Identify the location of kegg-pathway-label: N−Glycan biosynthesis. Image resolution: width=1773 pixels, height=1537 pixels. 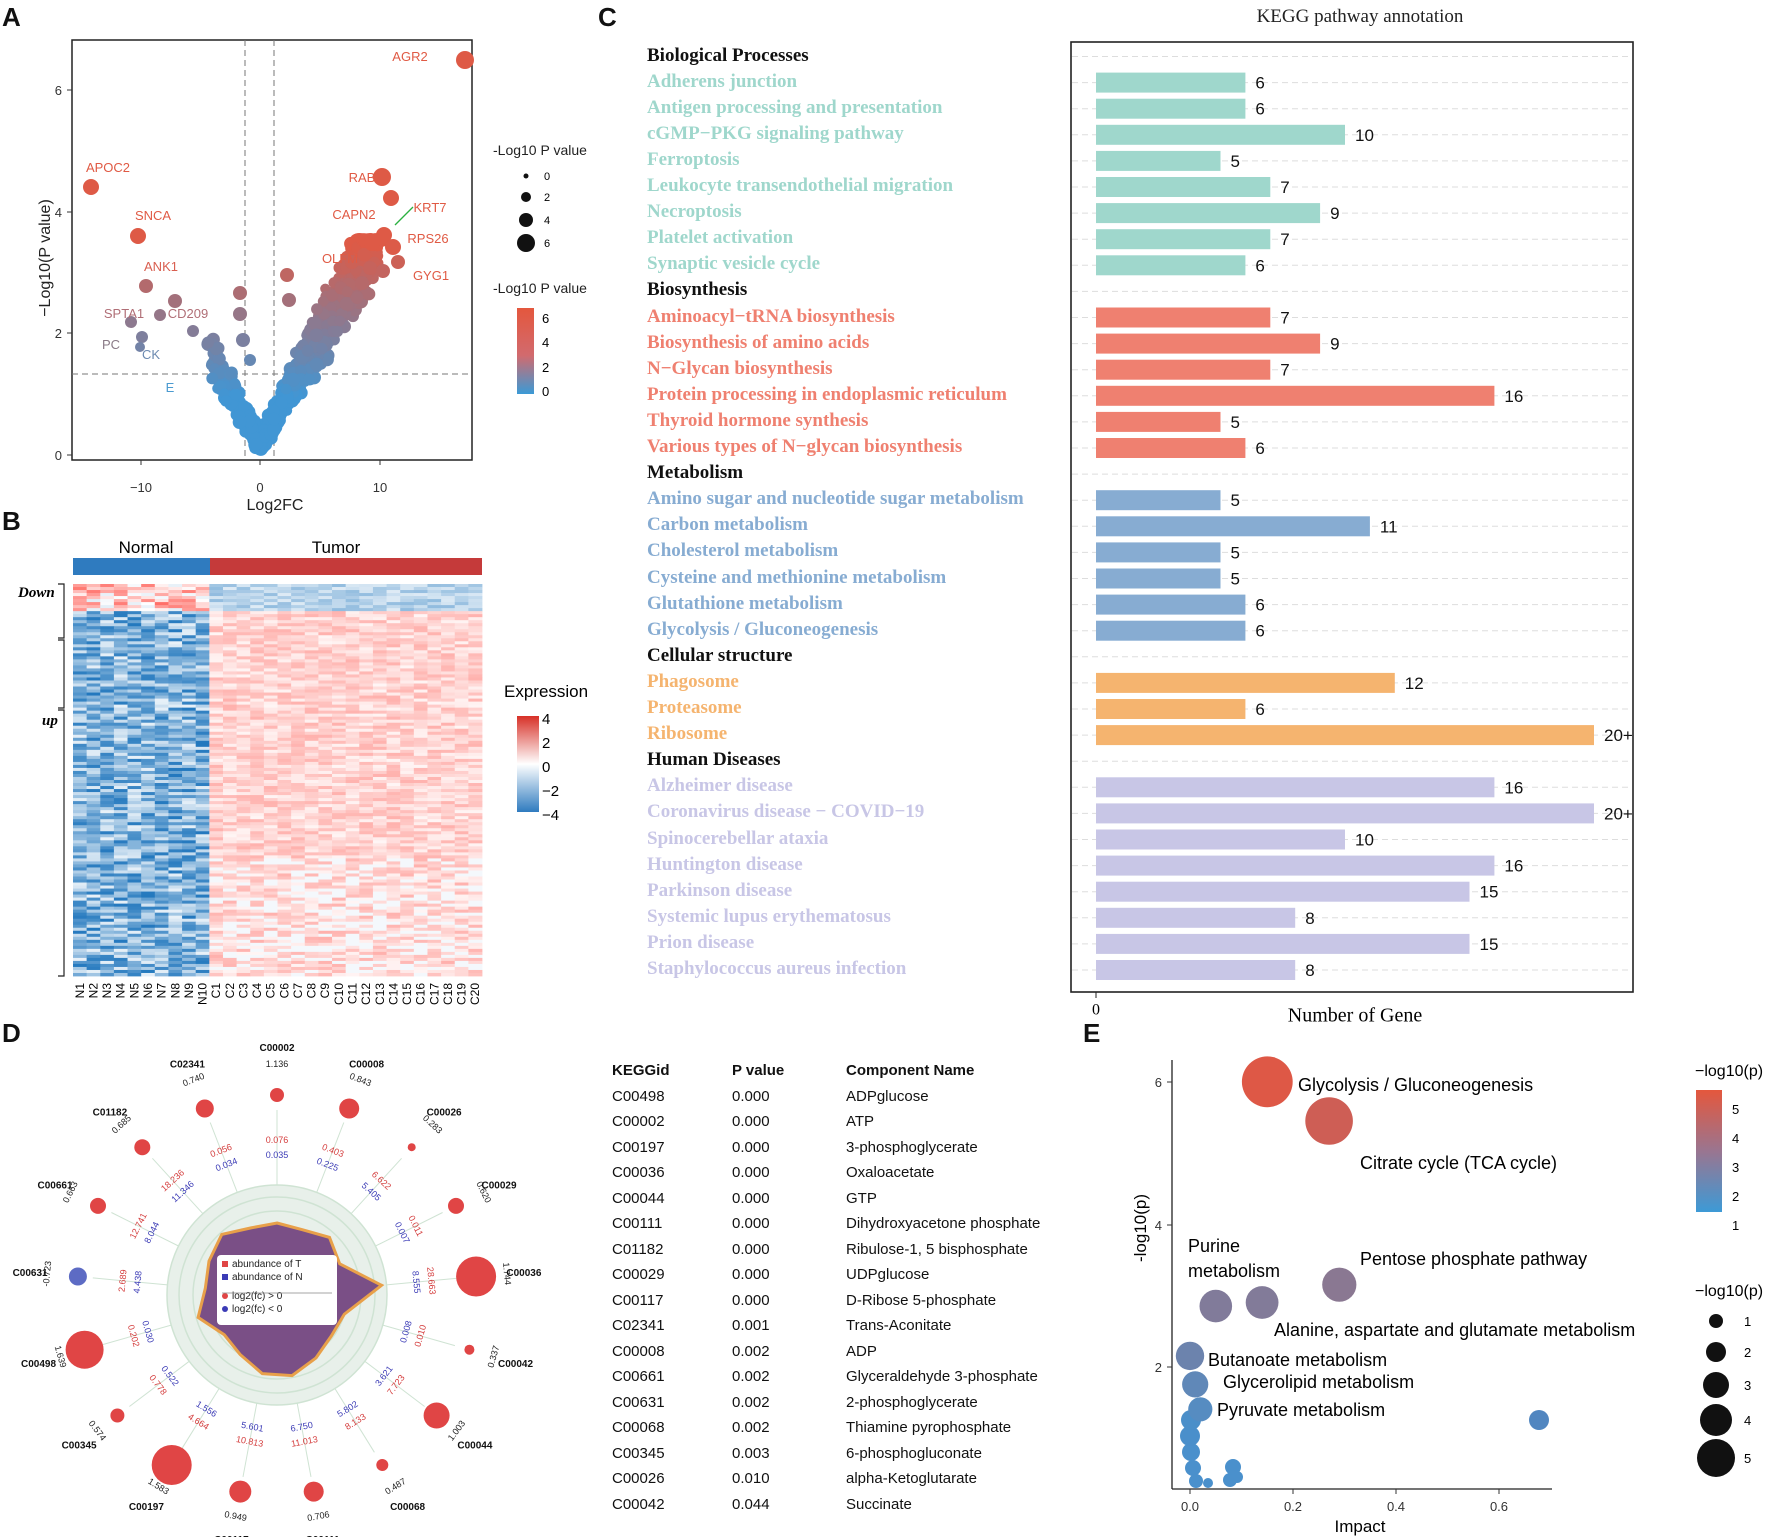
(740, 368).